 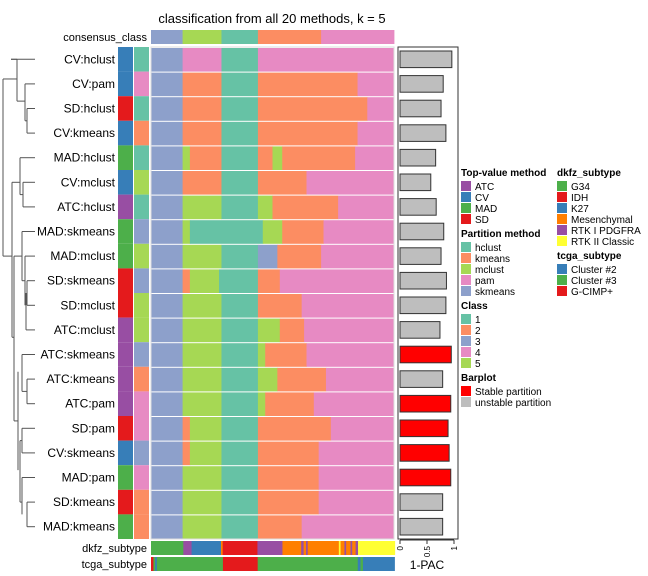 What do you see at coordinates (78, 355) in the screenshot?
I see `row-label: ATC:skmeans` at bounding box center [78, 355].